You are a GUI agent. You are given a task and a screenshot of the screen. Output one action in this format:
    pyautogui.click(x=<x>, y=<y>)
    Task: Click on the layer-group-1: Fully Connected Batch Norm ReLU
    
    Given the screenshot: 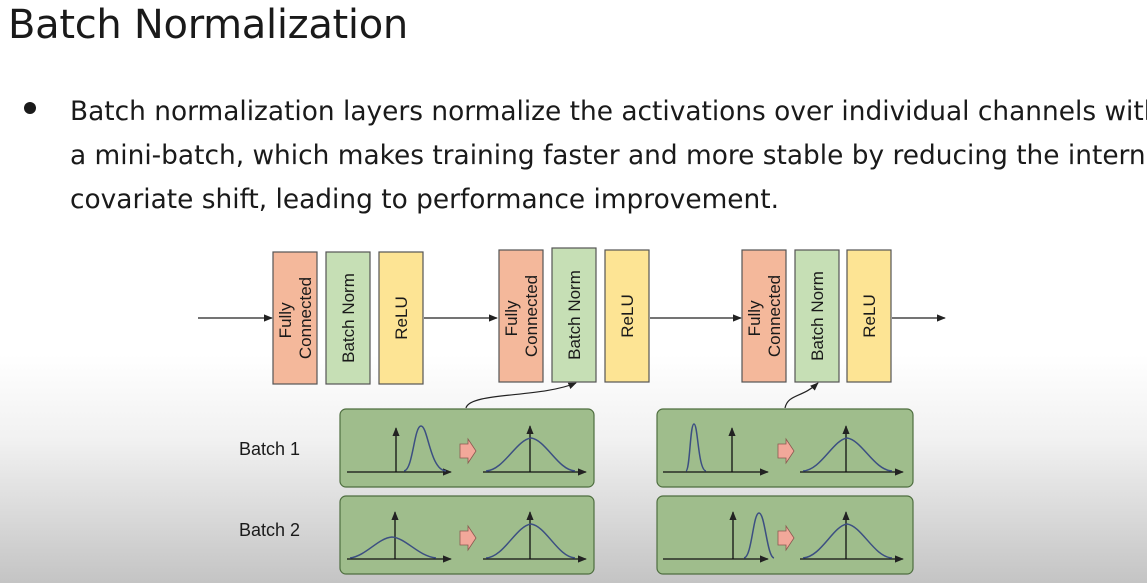 What is the action you would take?
    pyautogui.click(x=348, y=318)
    